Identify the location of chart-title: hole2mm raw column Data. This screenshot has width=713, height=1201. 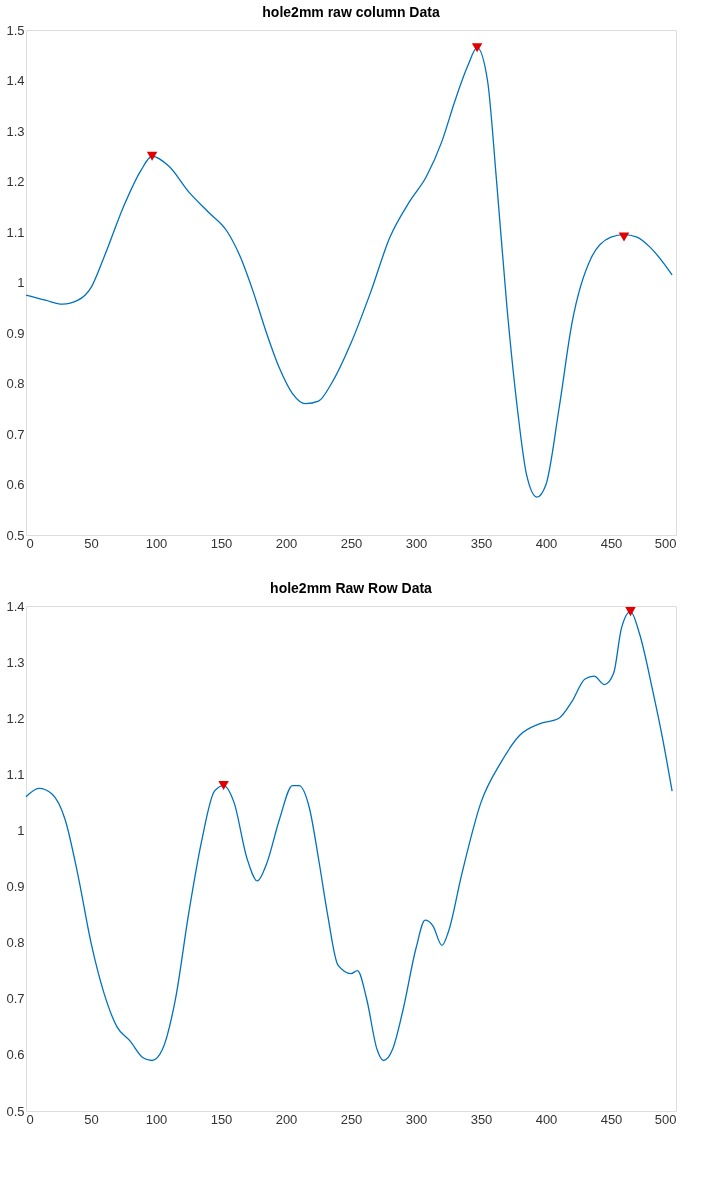
(351, 12).